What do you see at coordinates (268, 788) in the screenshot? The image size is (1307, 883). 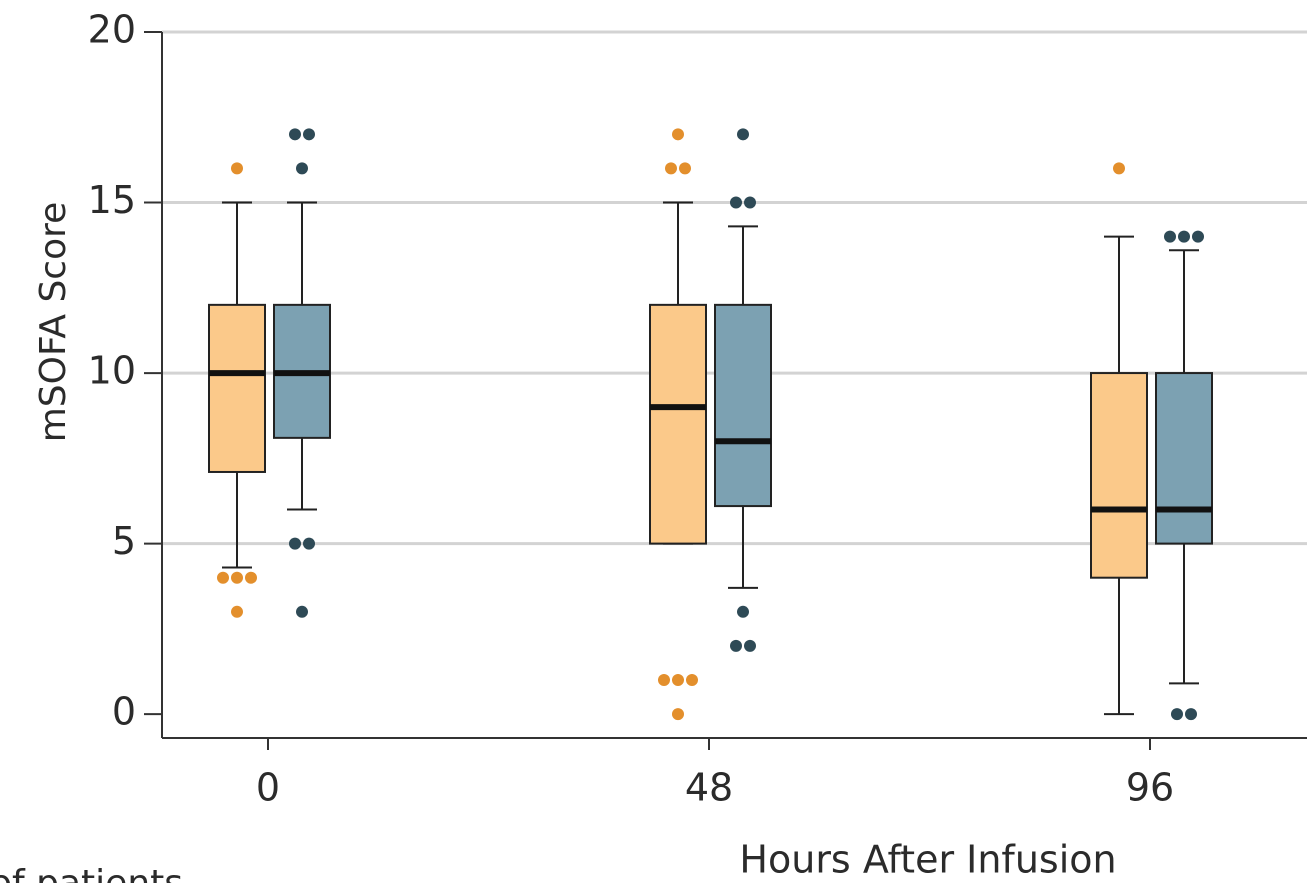 I see `x-tick-label: 0` at bounding box center [268, 788].